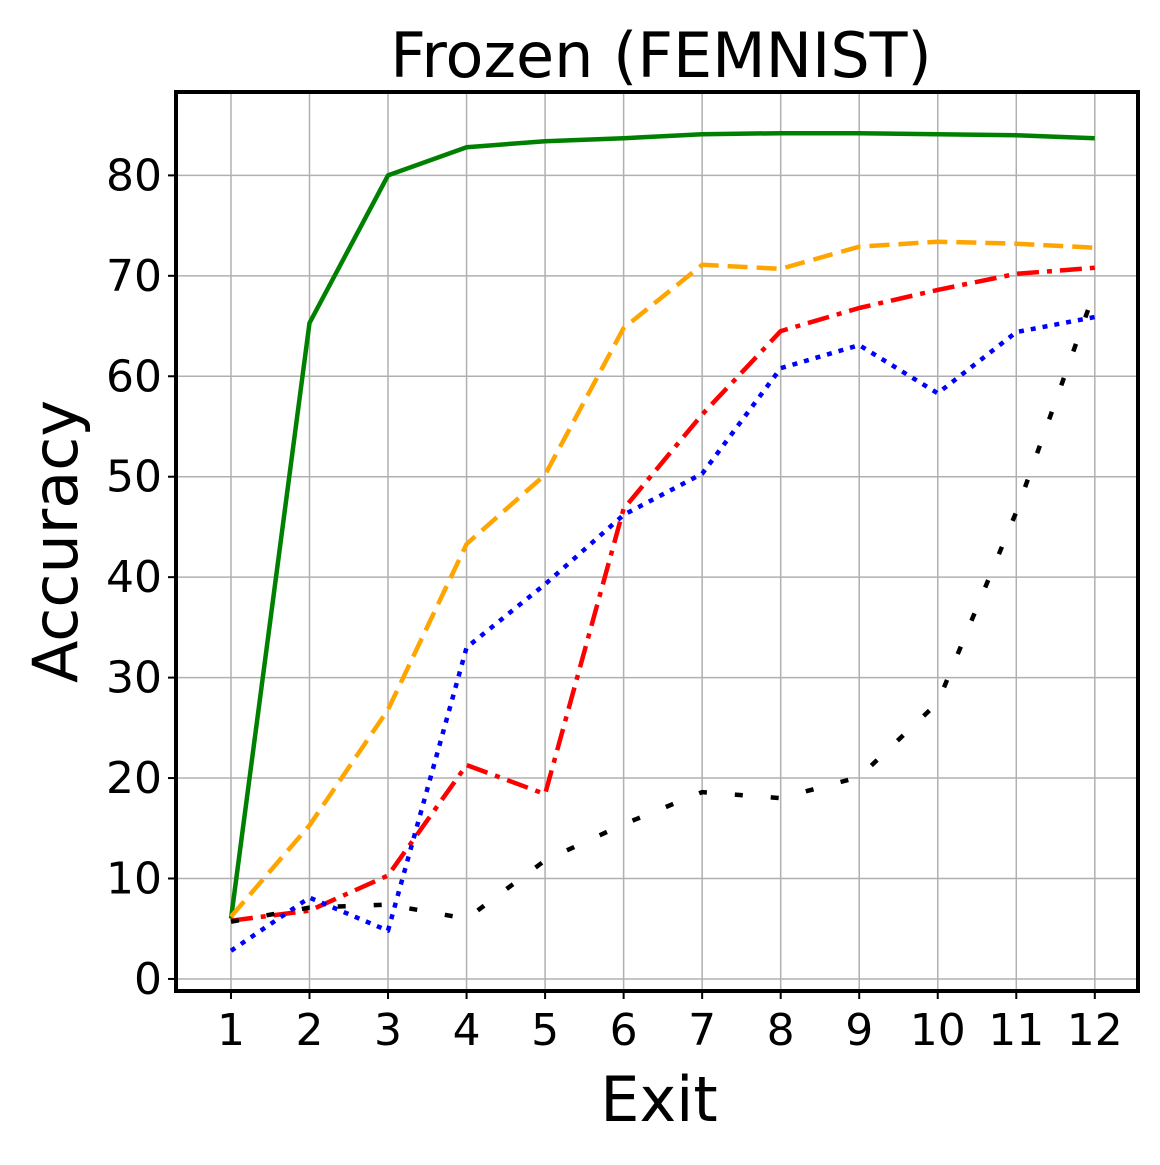  Describe the element at coordinates (545, 1030) in the screenshot. I see `x-tick-label: 5` at that location.